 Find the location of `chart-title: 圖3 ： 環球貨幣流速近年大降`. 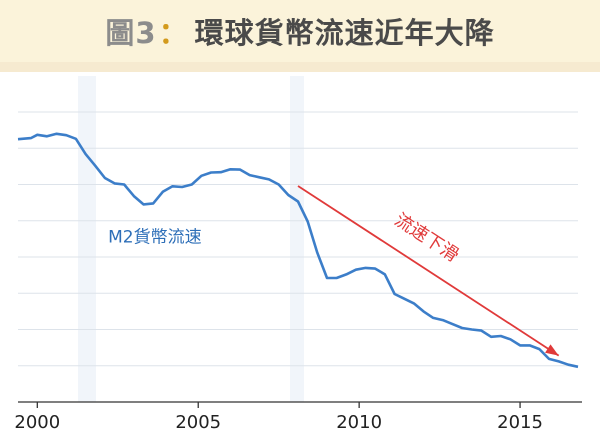

chart-title: 圖3 ： 環球貨幣流速近年大降 is located at coordinates (299, 31).